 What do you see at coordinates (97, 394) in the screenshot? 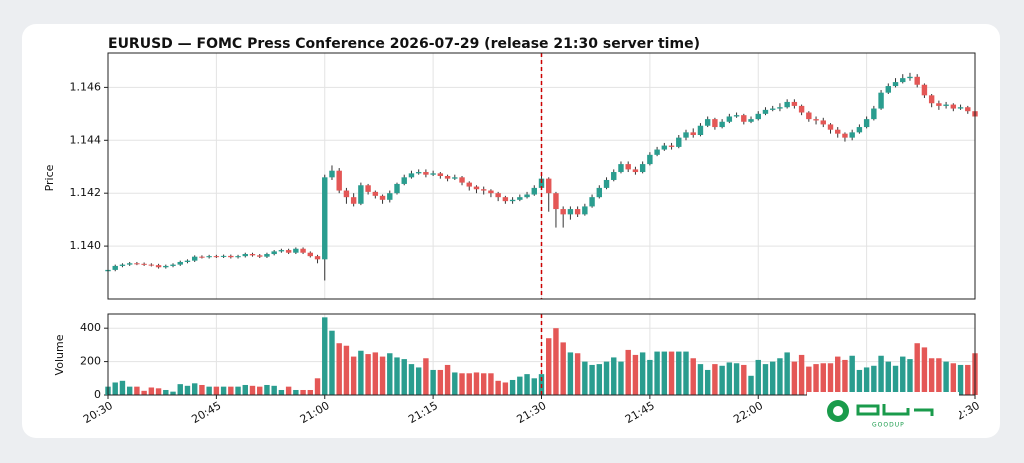
I see `volume-tick-label: 0` at bounding box center [97, 394].